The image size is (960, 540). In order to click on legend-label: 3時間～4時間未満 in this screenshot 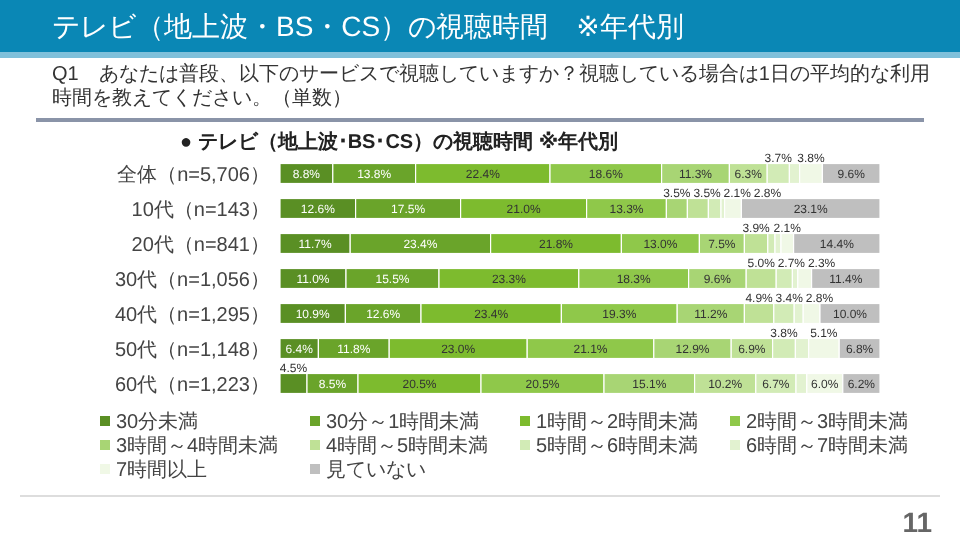, I will do `click(197, 446)`.